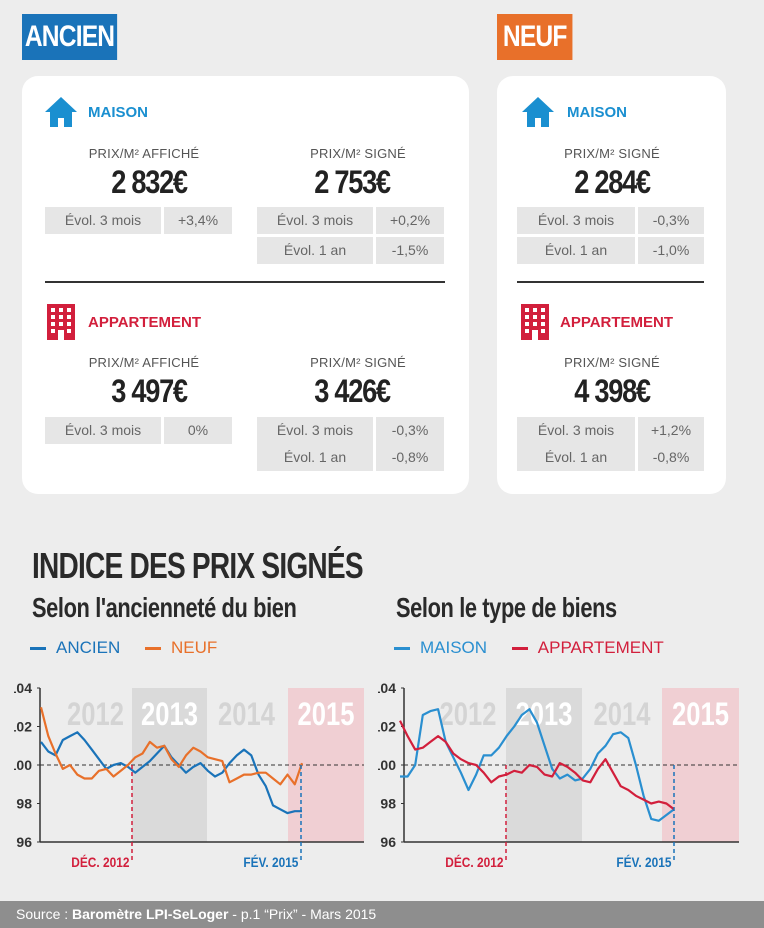 This screenshot has height=928, width=764. What do you see at coordinates (149, 391) in the screenshot?
I see `price-affiche: 3 497€` at bounding box center [149, 391].